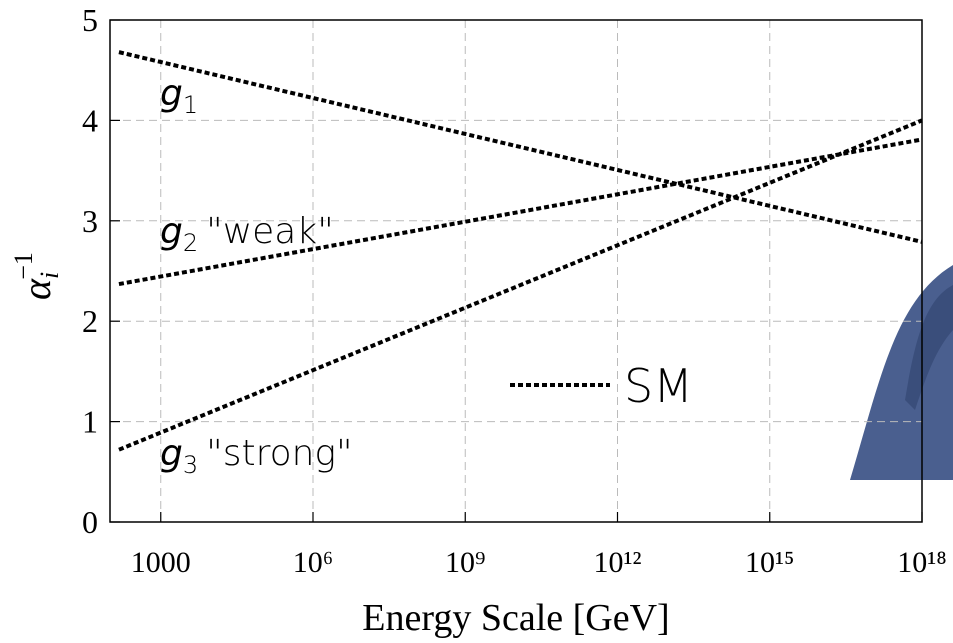 This screenshot has height=643, width=953. What do you see at coordinates (90, 422) in the screenshot?
I see `y-tick-label: 1` at bounding box center [90, 422].